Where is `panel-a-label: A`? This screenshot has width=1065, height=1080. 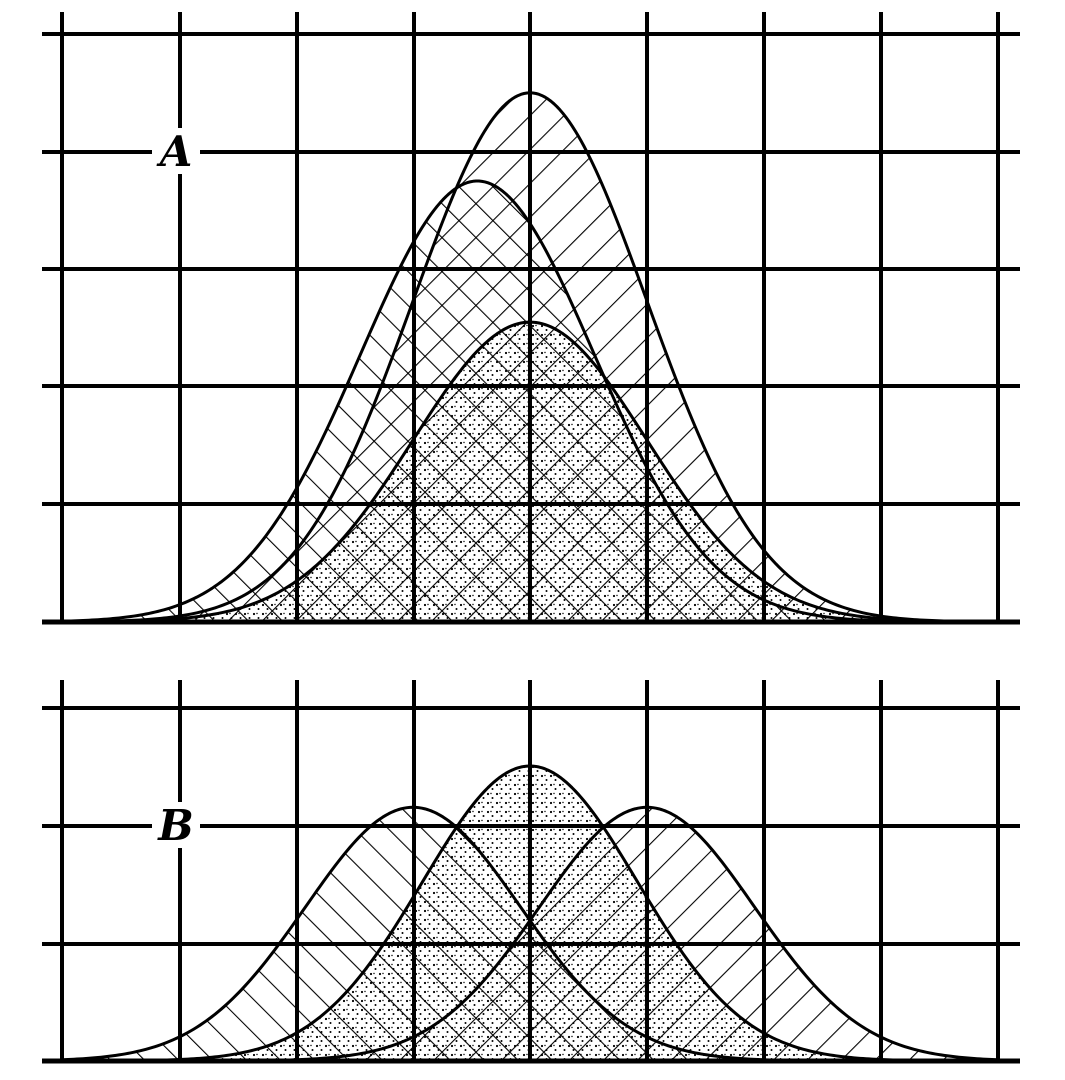 panel-a-label: A is located at coordinates (174, 151).